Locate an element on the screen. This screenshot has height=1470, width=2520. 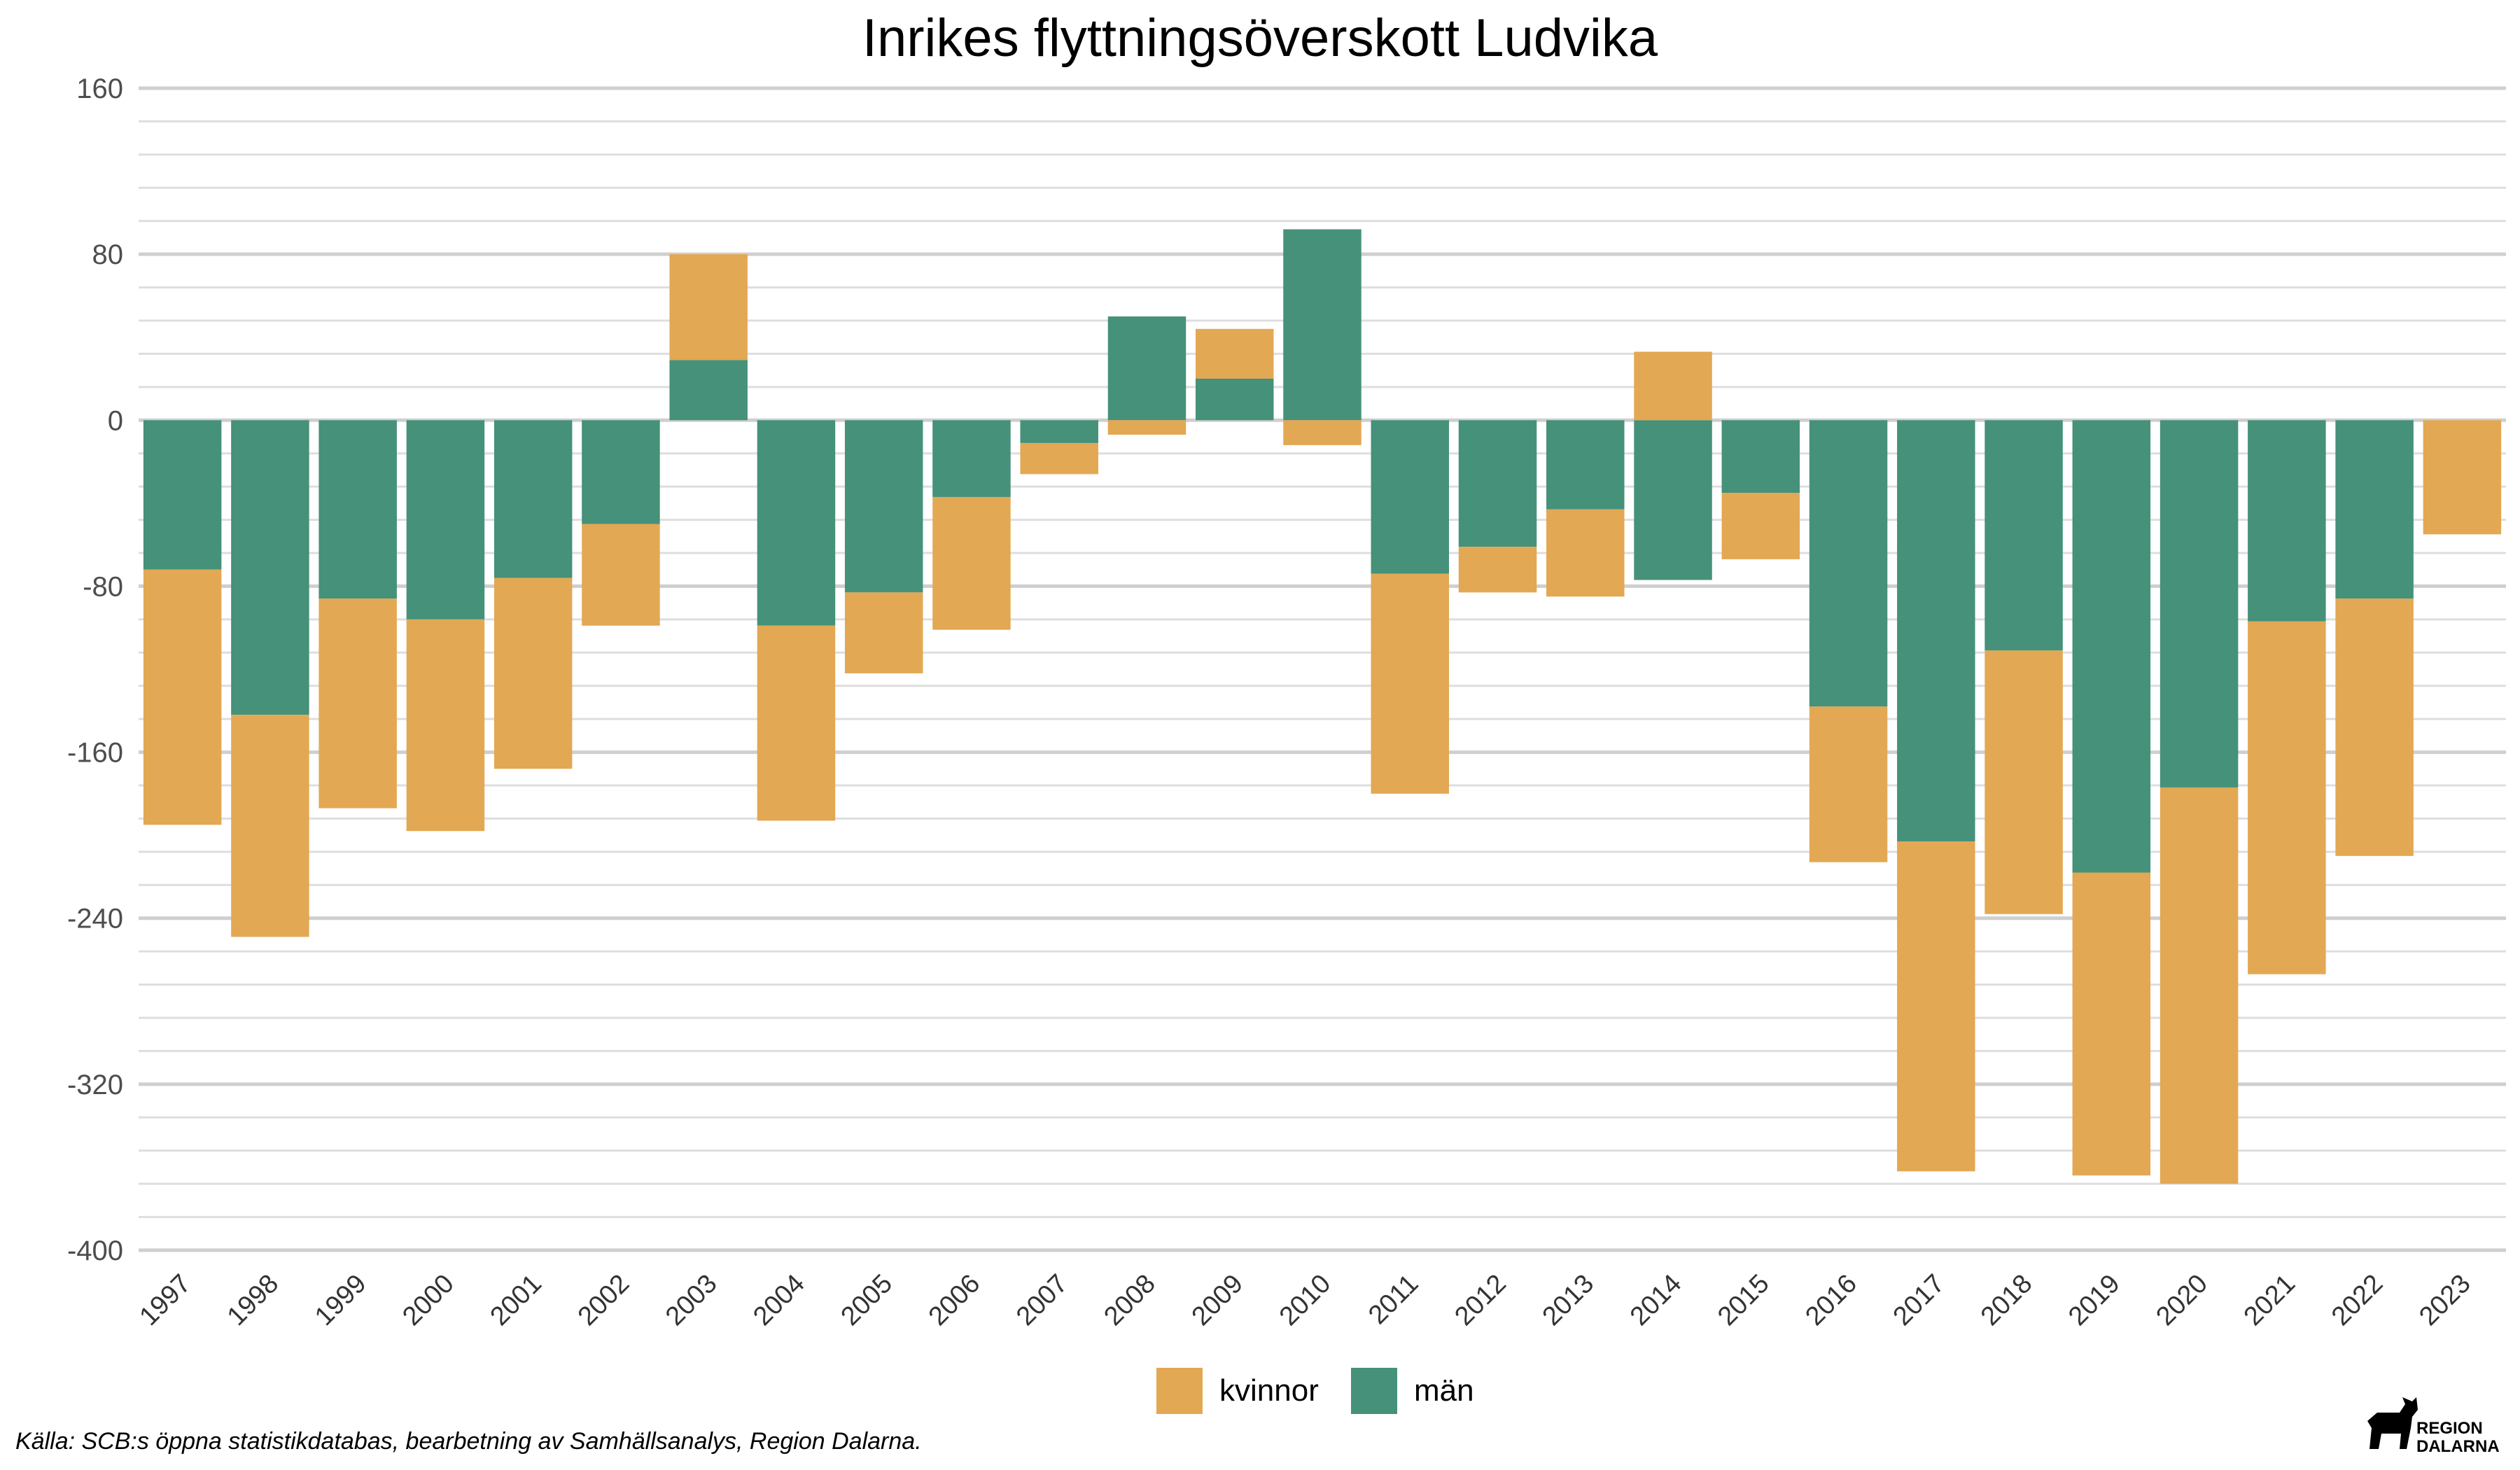
dala-horse-icon is located at coordinates (2392, 1423).